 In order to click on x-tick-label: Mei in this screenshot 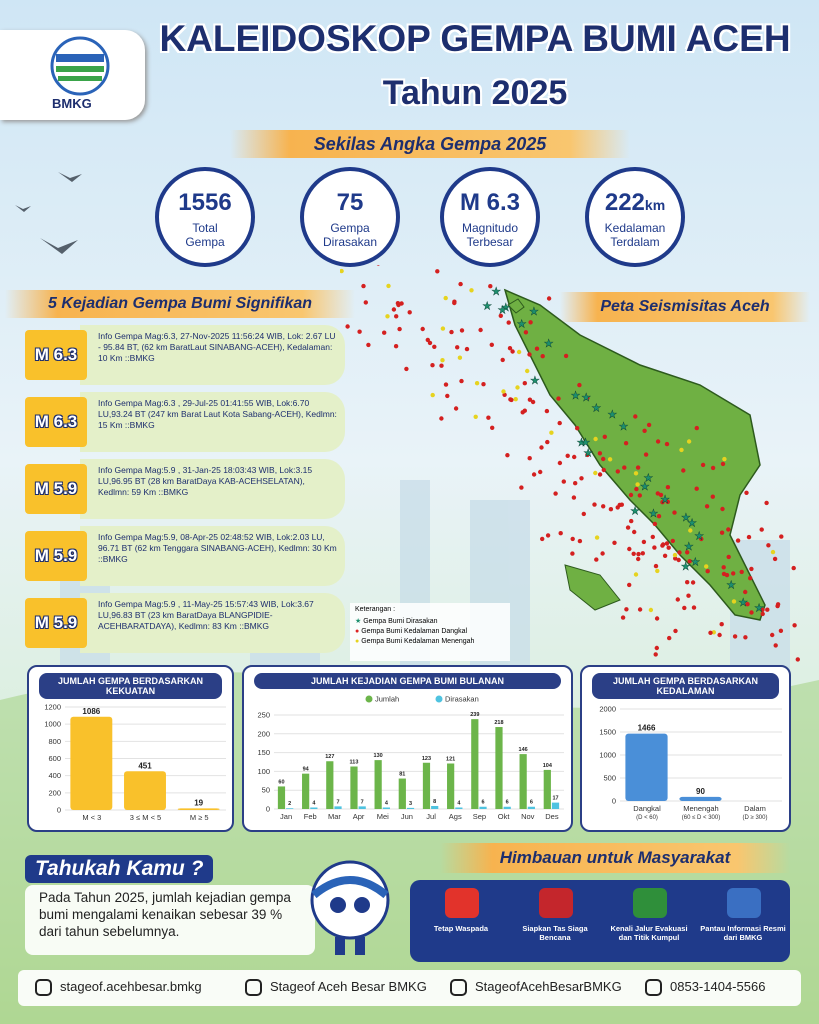, I will do `click(383, 816)`.